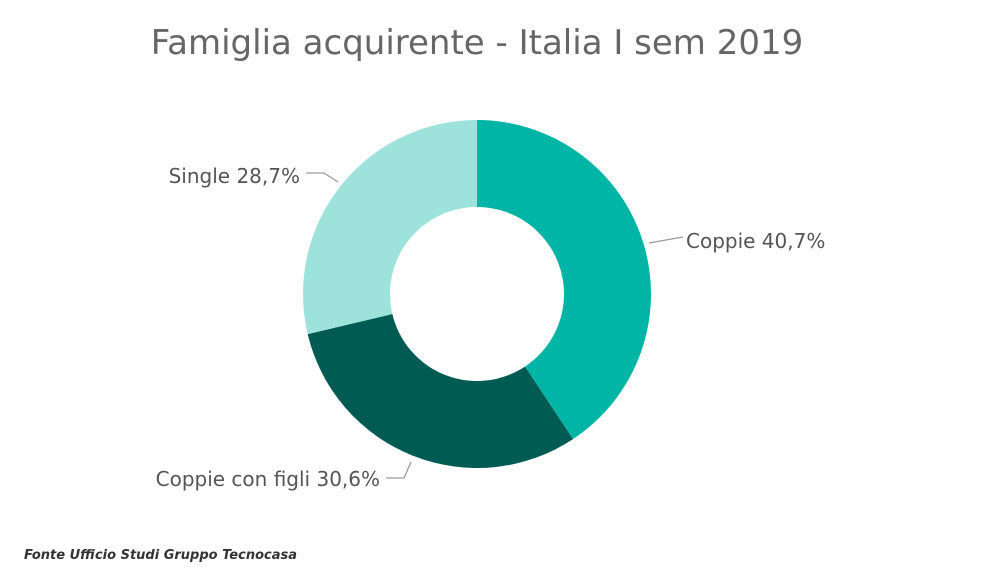  What do you see at coordinates (268, 479) in the screenshot?
I see `label-coppie-con-figli: Coppie con figli 30,6%` at bounding box center [268, 479].